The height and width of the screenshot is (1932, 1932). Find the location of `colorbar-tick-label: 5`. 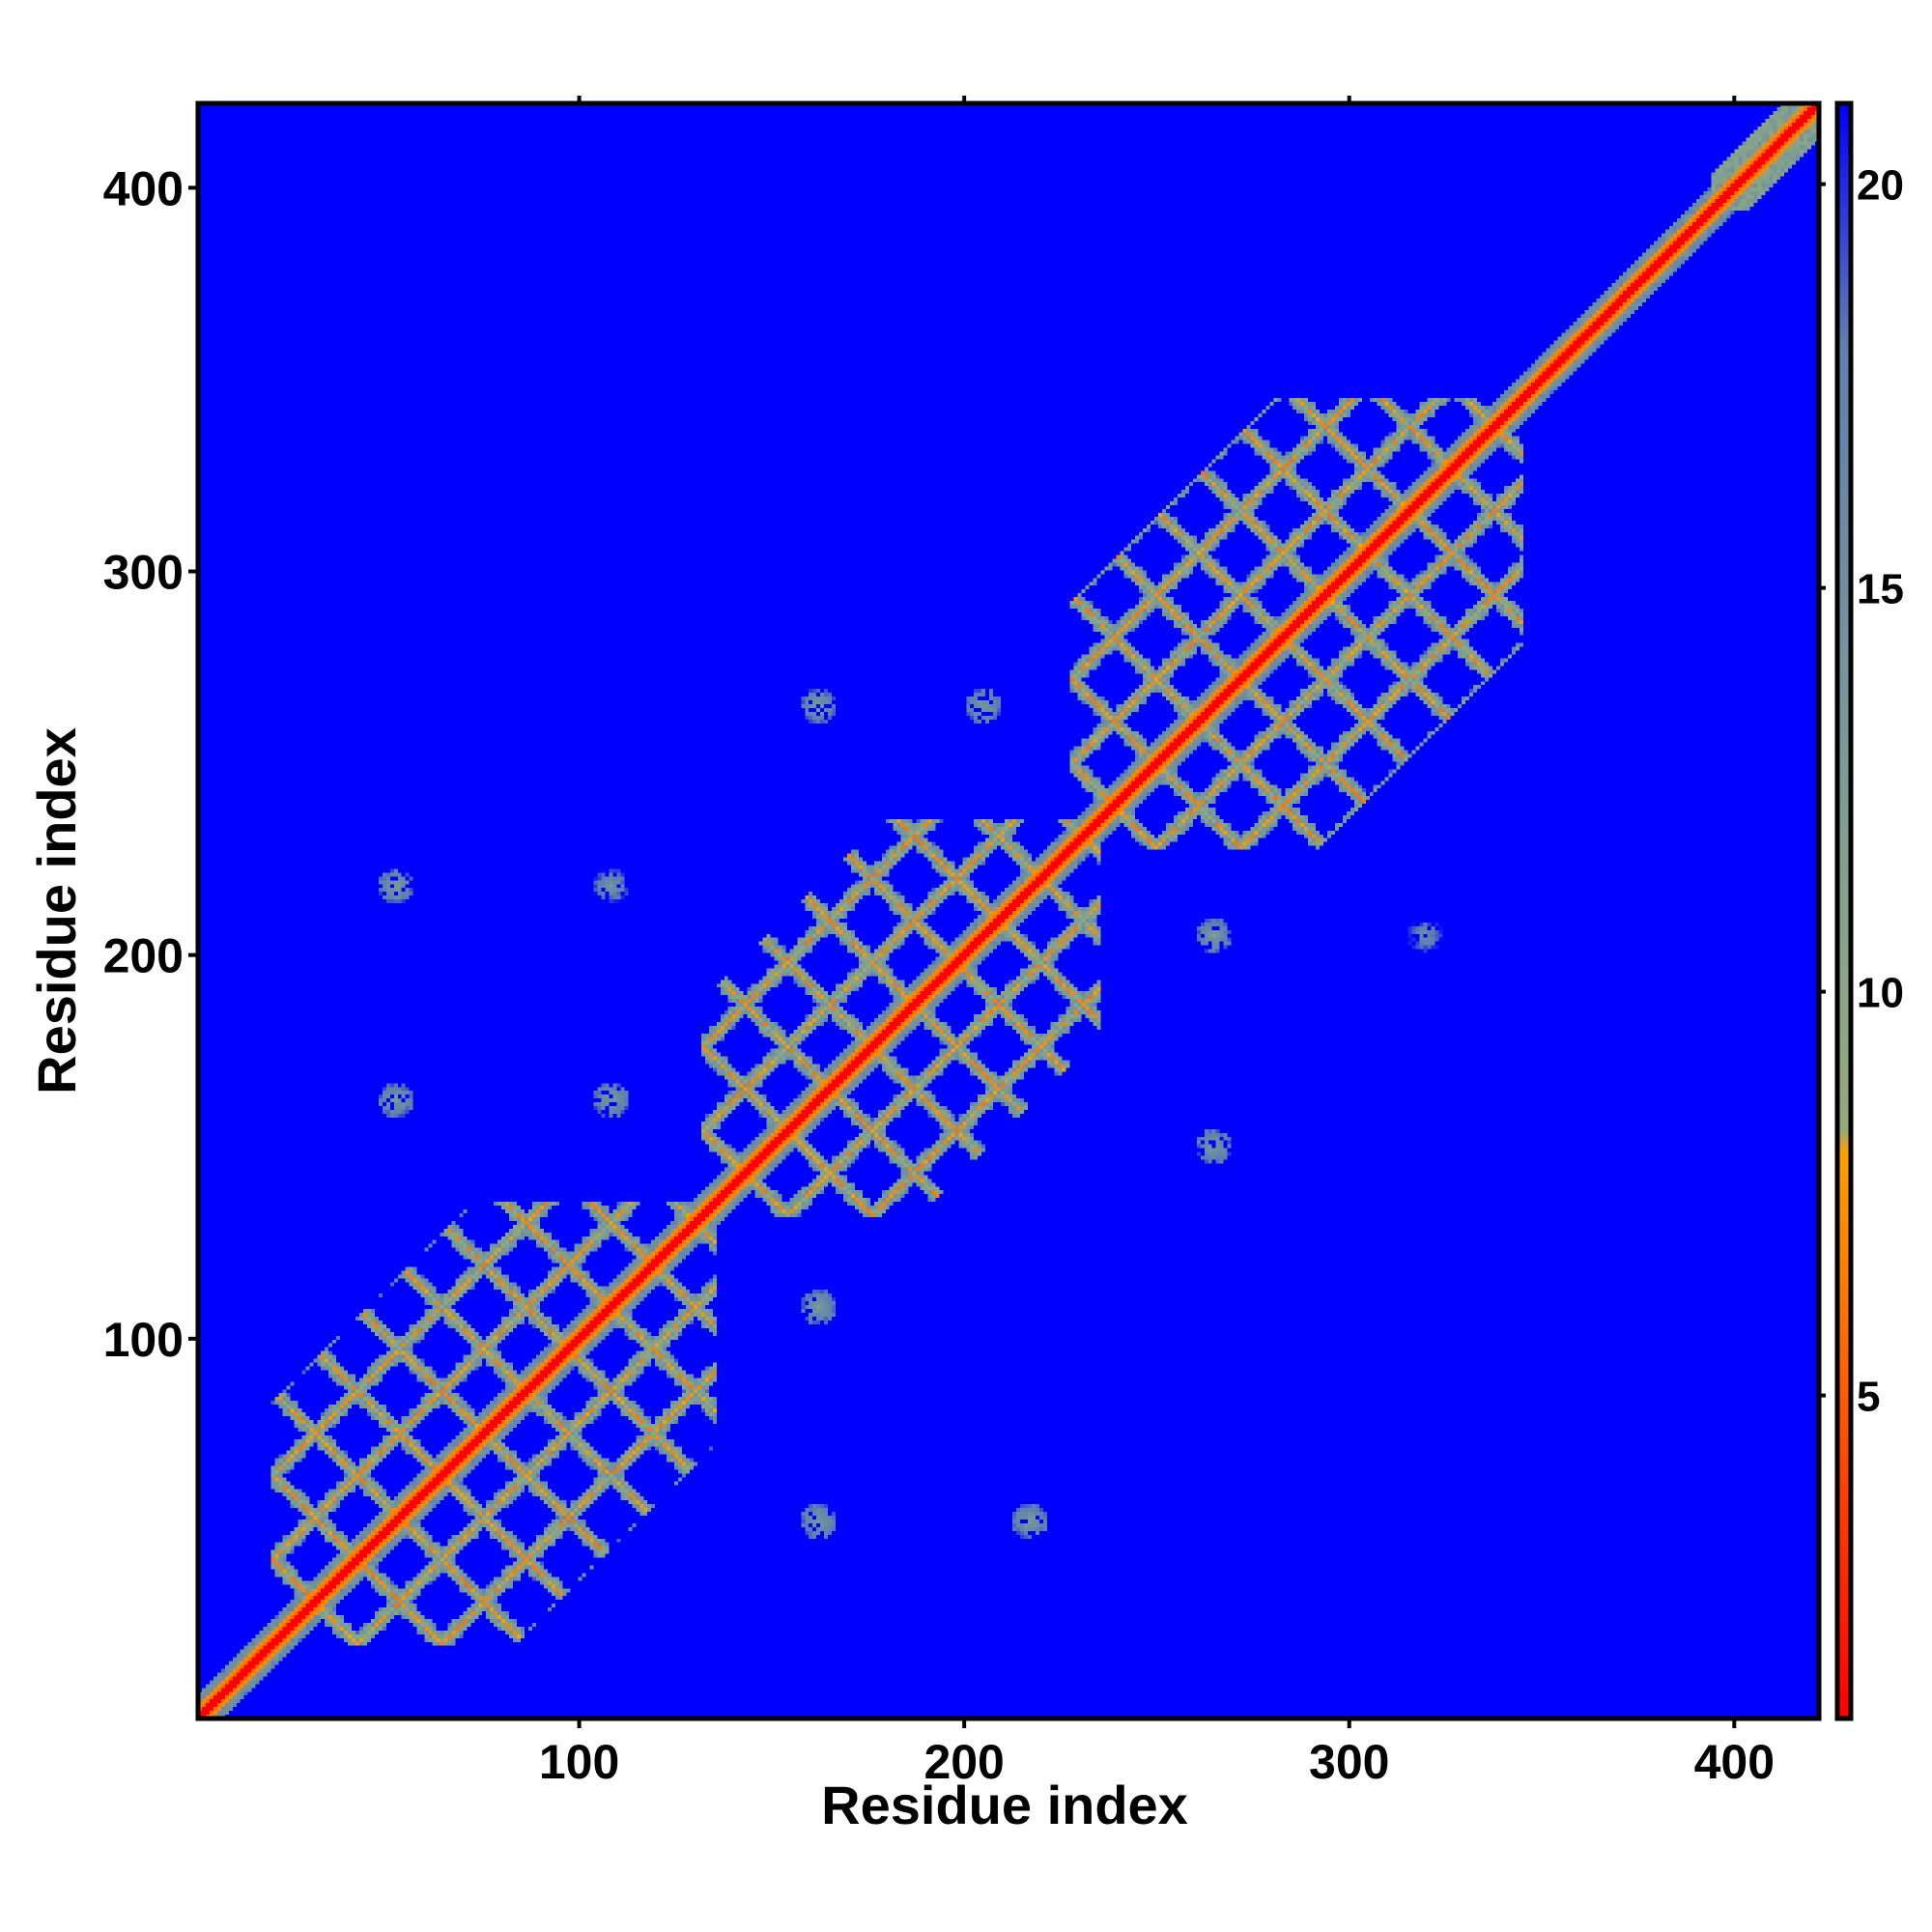

colorbar-tick-label: 5 is located at coordinates (1868, 1397).